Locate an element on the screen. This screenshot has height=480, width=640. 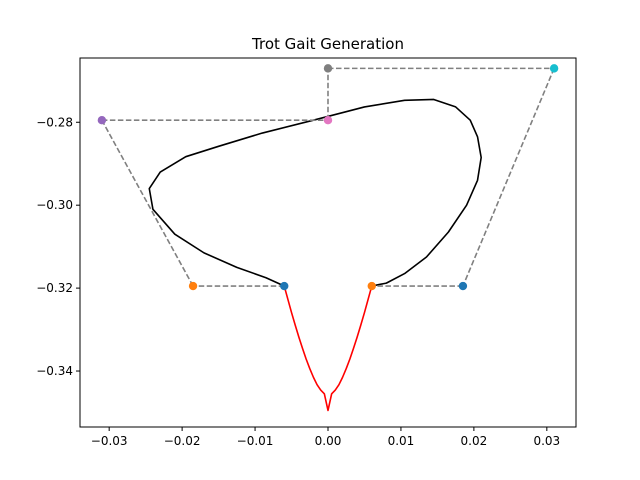
x-tick-label: 0.03 is located at coordinates (546, 441).